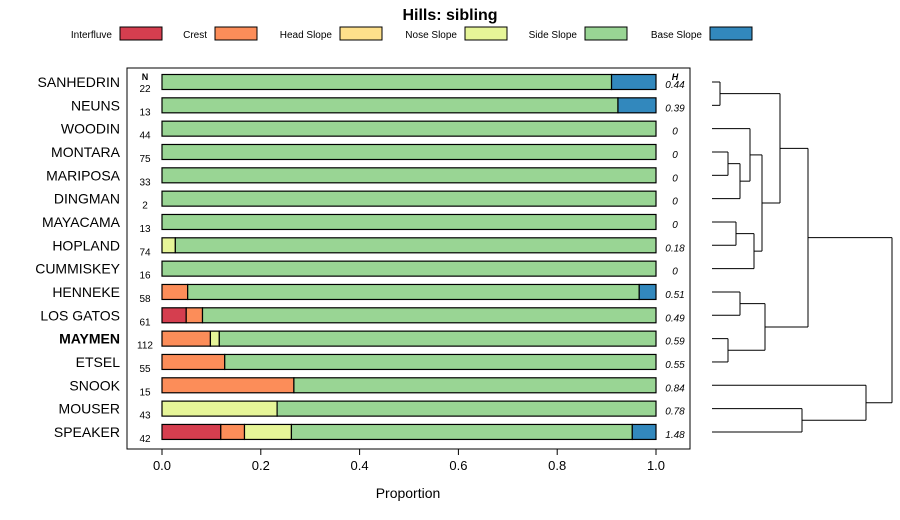  I want to click on row-label: MOUSER, so click(89, 409).